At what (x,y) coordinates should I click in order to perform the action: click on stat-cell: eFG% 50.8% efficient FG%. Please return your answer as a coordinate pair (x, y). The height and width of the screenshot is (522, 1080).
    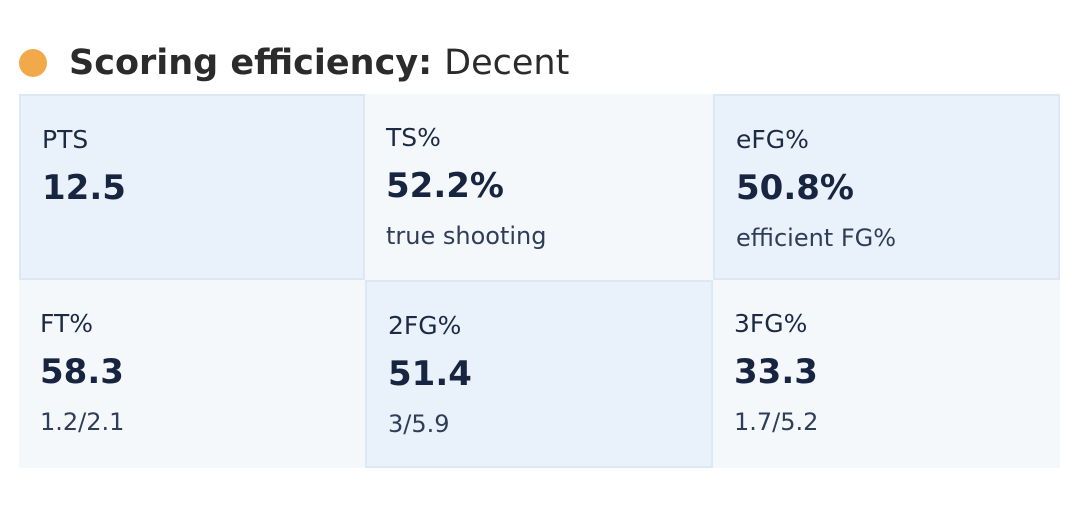
    Looking at the image, I should click on (886, 187).